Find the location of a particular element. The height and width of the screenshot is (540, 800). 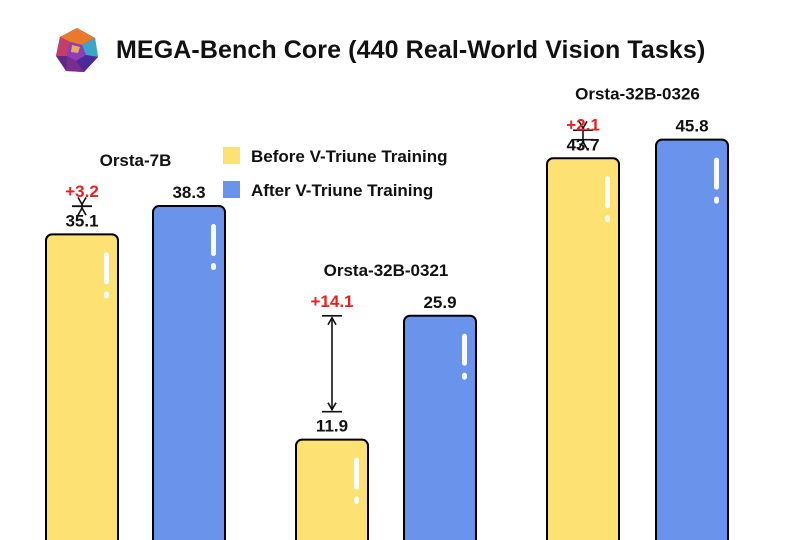

category-label-1: Orsta-7B is located at coordinates (136, 160).